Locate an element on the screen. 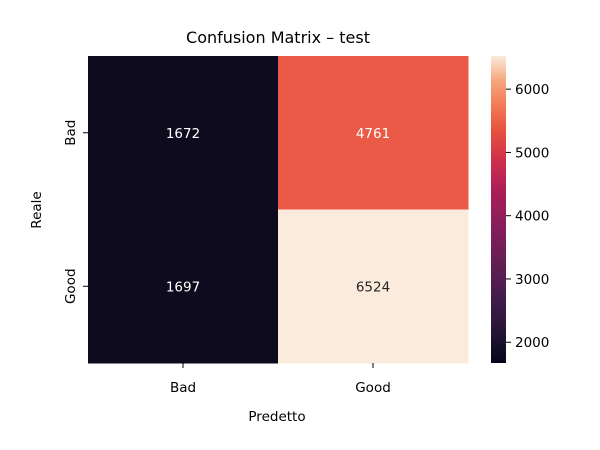 The height and width of the screenshot is (450, 600). chart-title: Confusion Matrix – test is located at coordinates (278, 37).